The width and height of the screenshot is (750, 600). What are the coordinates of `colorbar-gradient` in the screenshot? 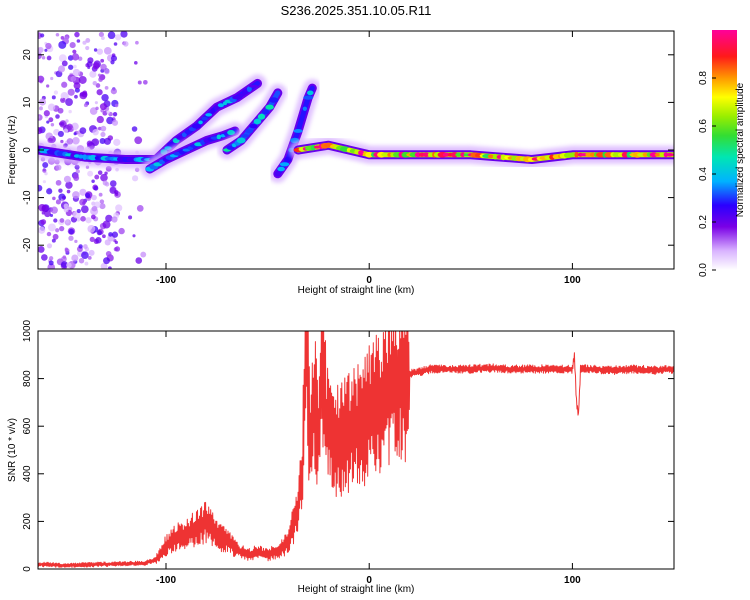 It's located at (724, 150).